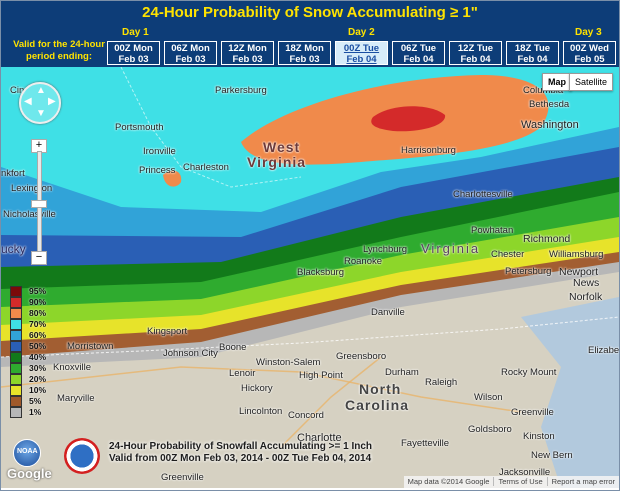 The height and width of the screenshot is (491, 620). Describe the element at coordinates (520, 481) in the screenshot. I see `terms-link: Terms of Use` at that location.